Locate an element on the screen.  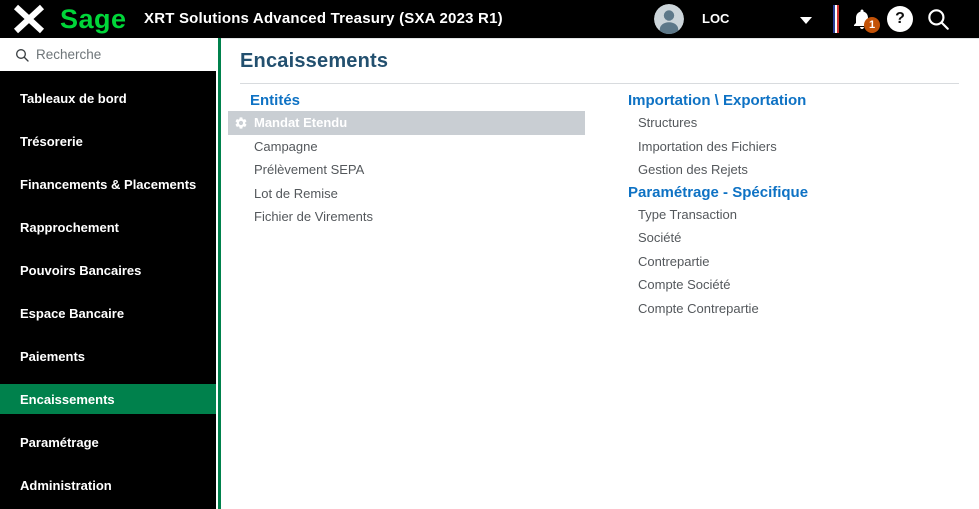
title-divider is located at coordinates (599, 83).